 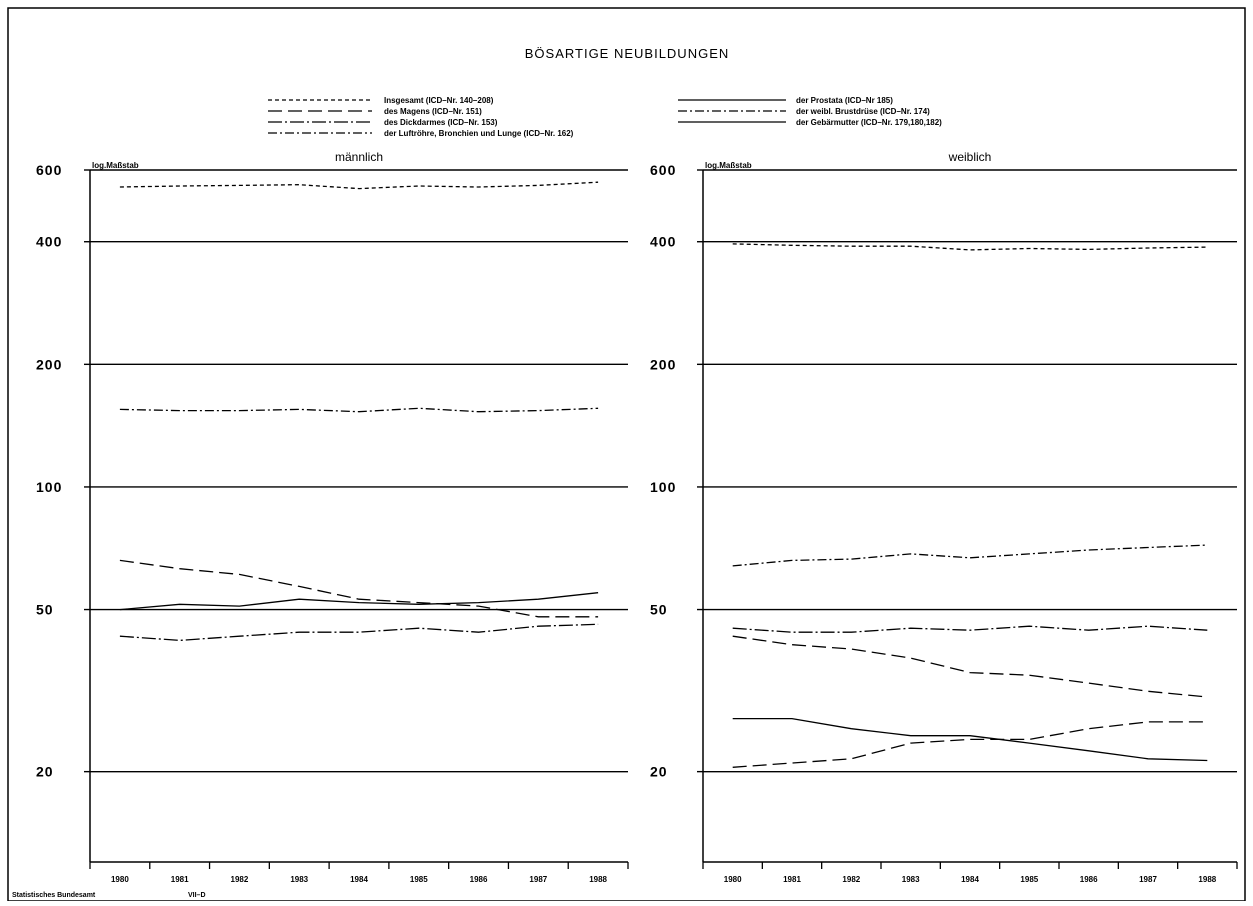 I want to click on source-code: VII–D, so click(x=197, y=895).